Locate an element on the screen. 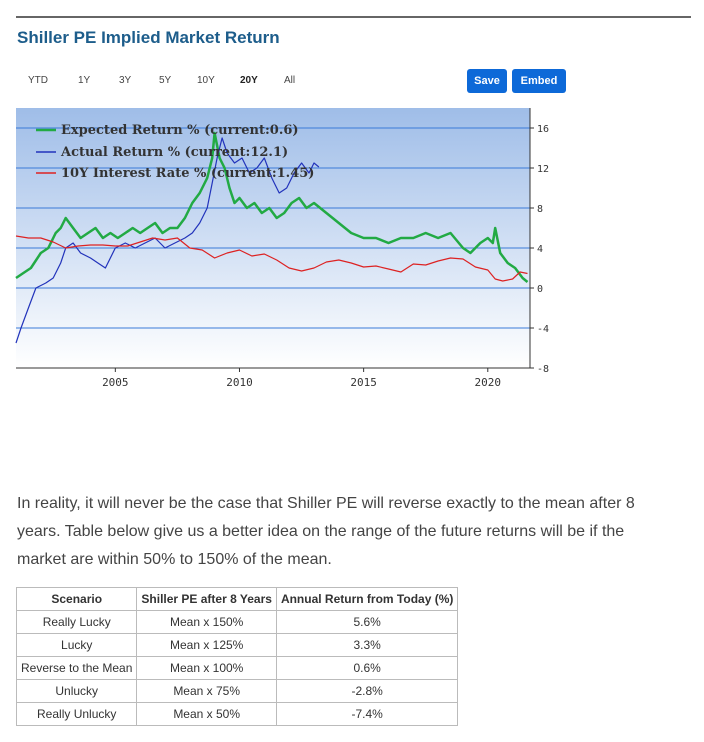  return-cell: -7.4% is located at coordinates (367, 714).